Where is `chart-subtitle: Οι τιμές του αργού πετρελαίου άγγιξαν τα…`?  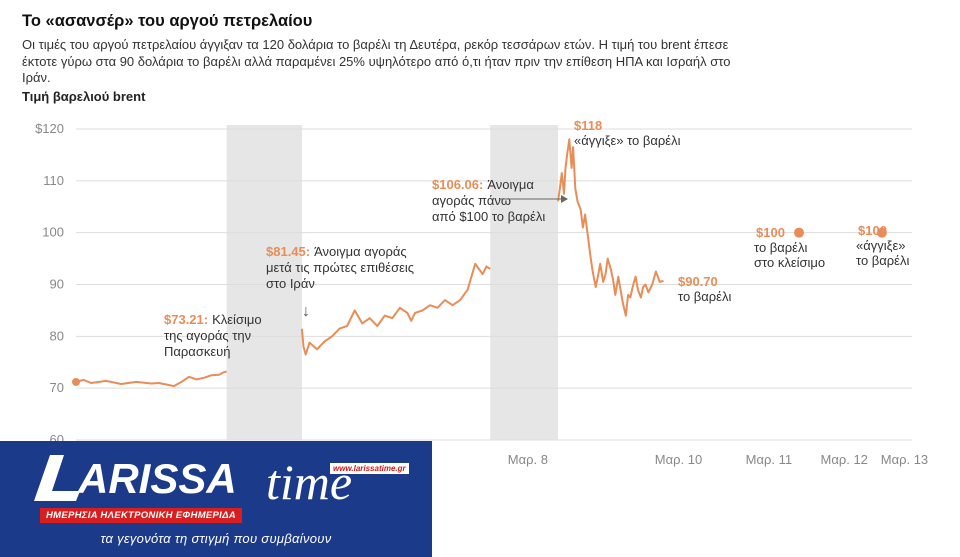
chart-subtitle: Οι τιμές του αργού πετρελαίου άγγιξαν τα… is located at coordinates (376, 61).